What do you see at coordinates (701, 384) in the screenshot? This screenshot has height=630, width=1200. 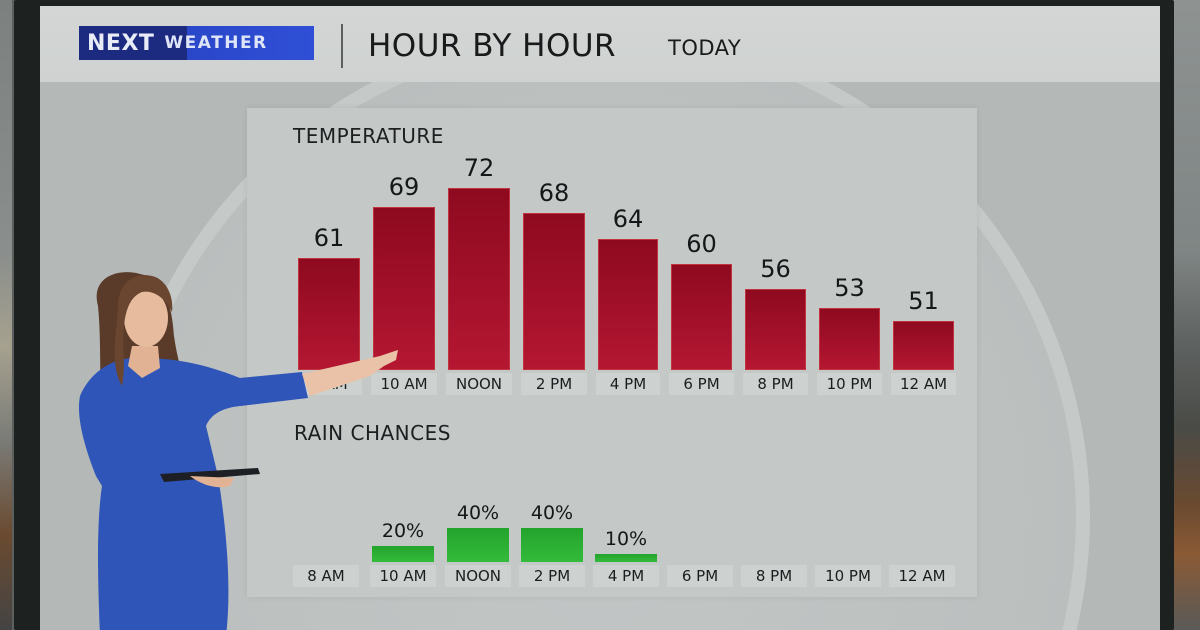 I see `temperature-hour-label: 6 PM` at bounding box center [701, 384].